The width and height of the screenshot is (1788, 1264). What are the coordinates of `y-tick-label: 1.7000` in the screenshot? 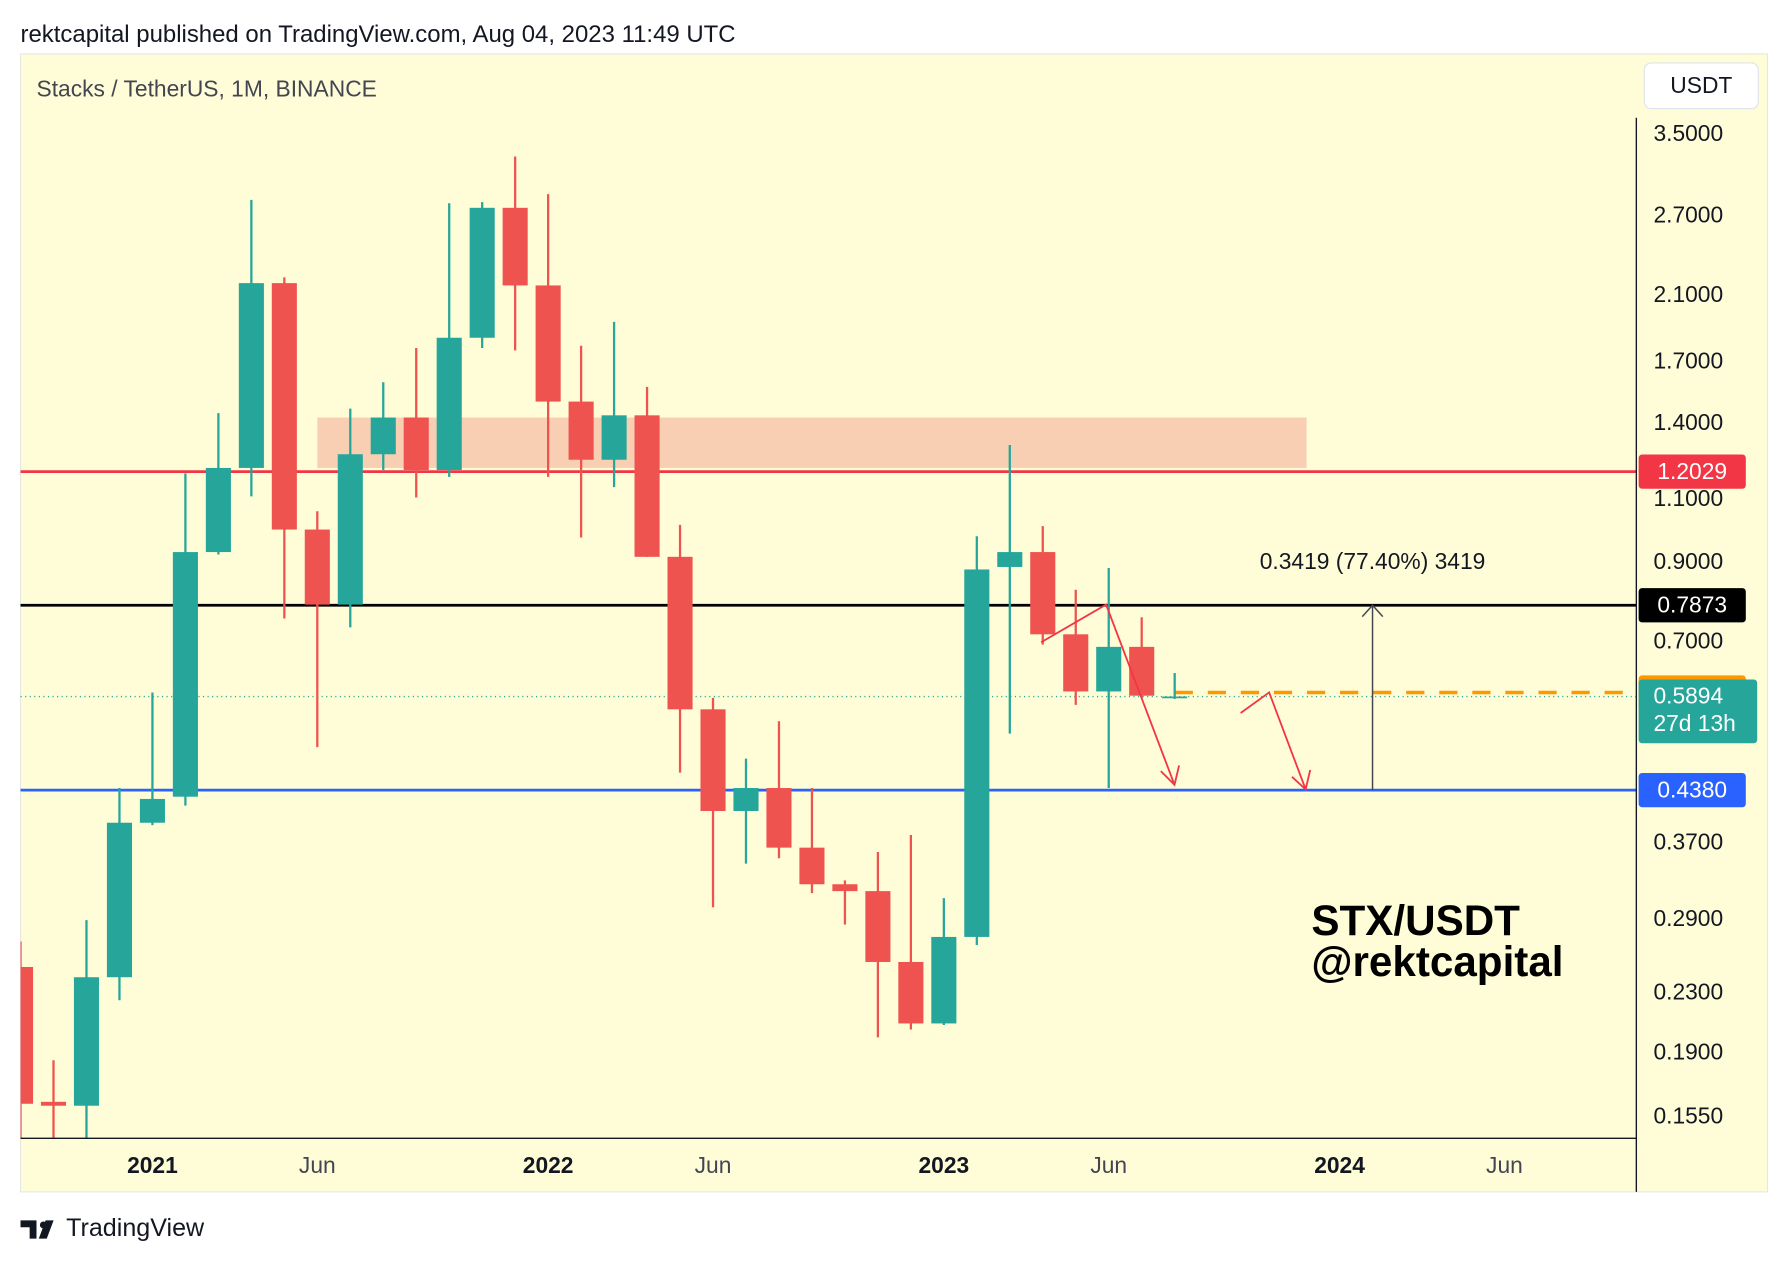 It's located at (1688, 361).